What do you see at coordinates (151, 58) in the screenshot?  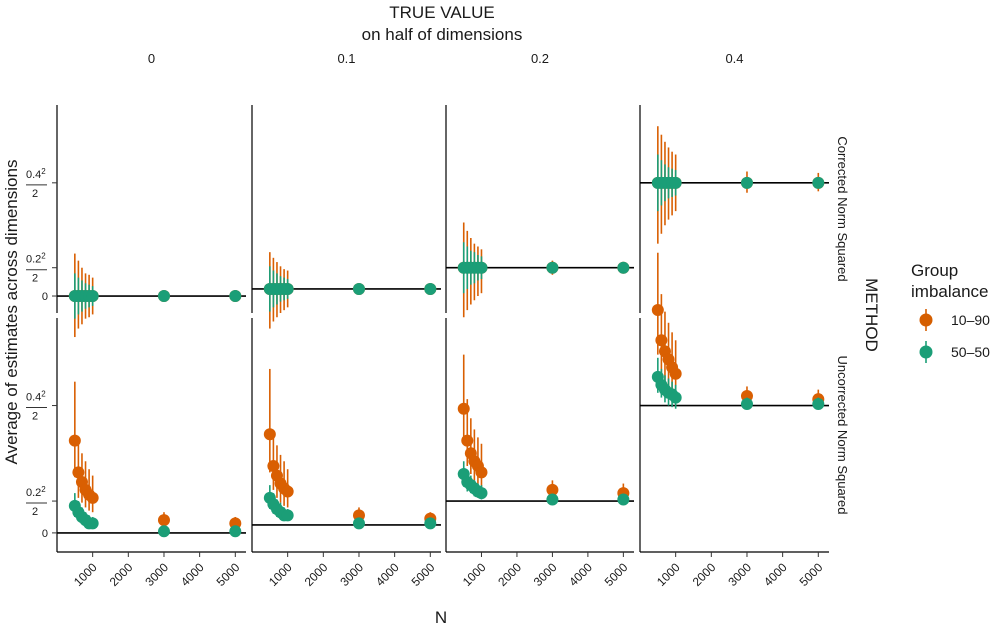 I see `column-panel-label: 0` at bounding box center [151, 58].